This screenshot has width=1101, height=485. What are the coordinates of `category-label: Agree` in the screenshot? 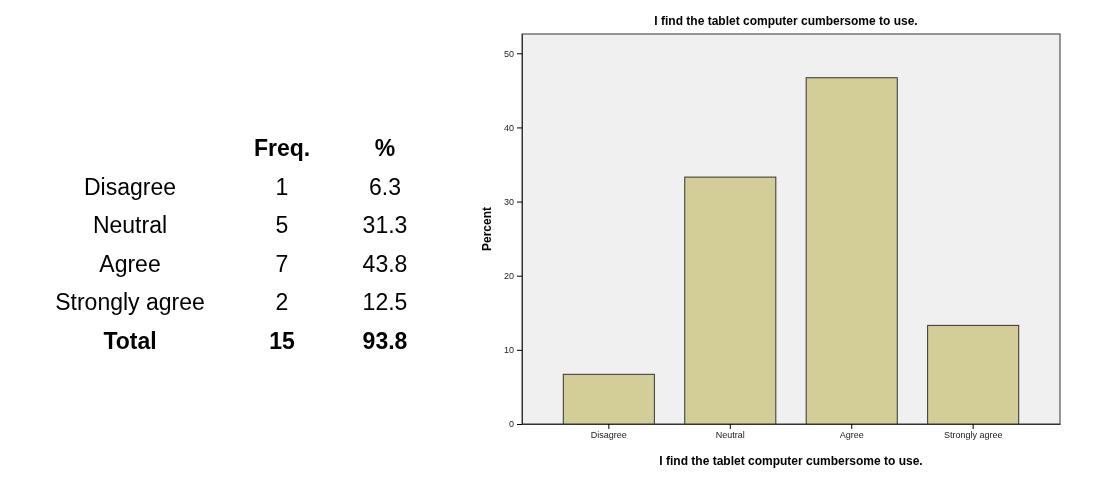 It's located at (130, 263).